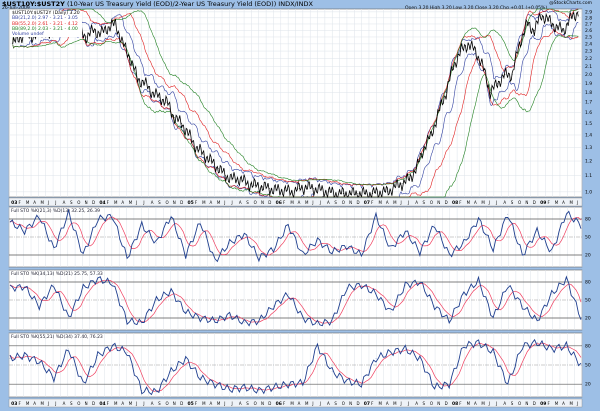 The height and width of the screenshot is (411, 600). What do you see at coordinates (588, 84) in the screenshot?
I see `y-tick-label: 1.9` at bounding box center [588, 84].